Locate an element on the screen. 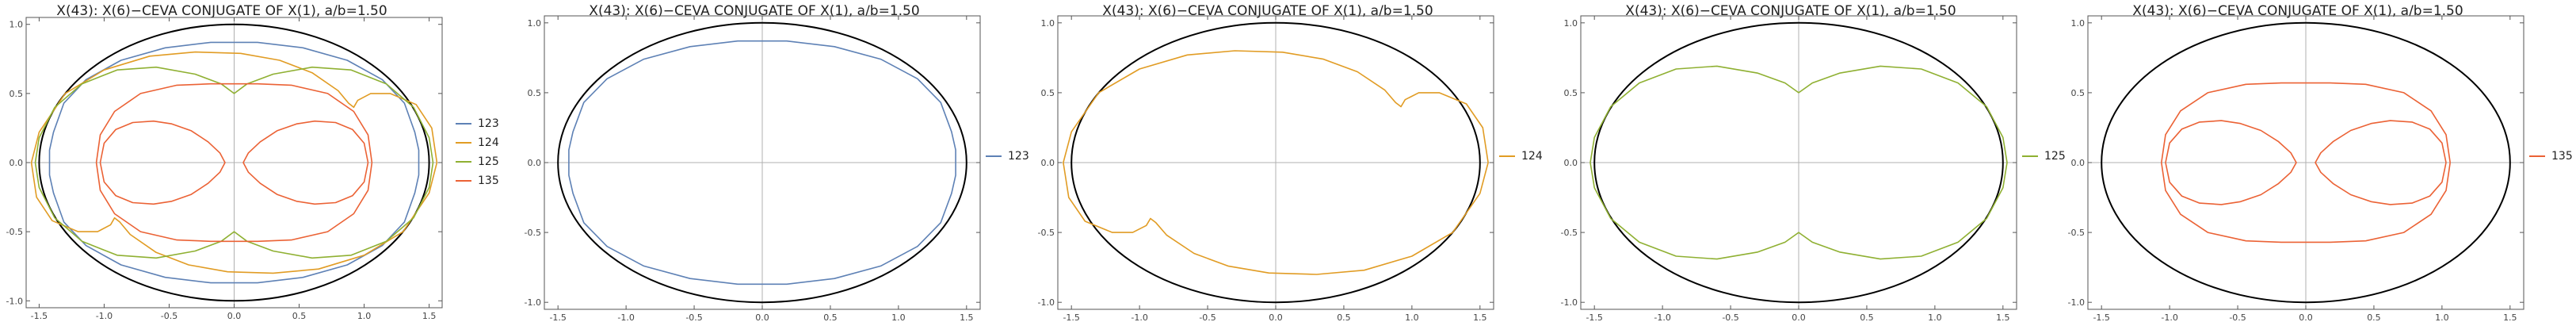  legend-label: 135 is located at coordinates (2562, 156).